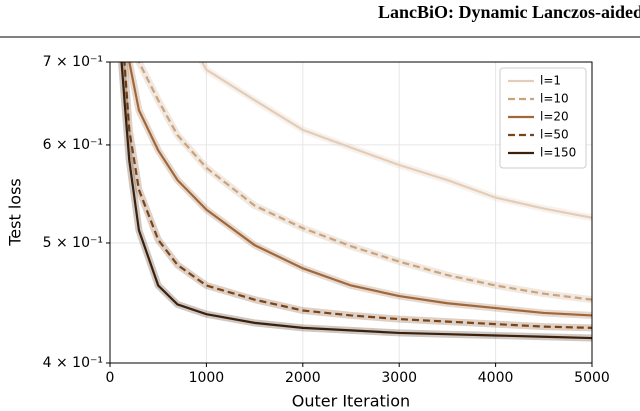  I want to click on y-tick-label: 5 × 10⁻¹, so click(73, 243).